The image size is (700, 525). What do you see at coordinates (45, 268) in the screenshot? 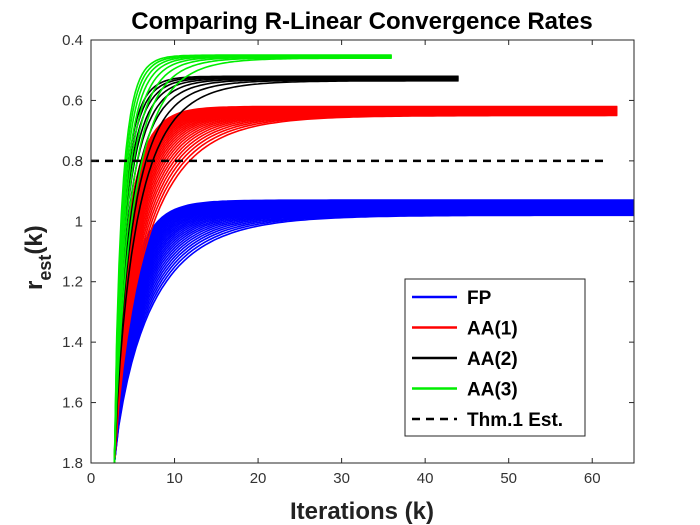
I see `y-axis-label-subscript: est` at bounding box center [45, 268].